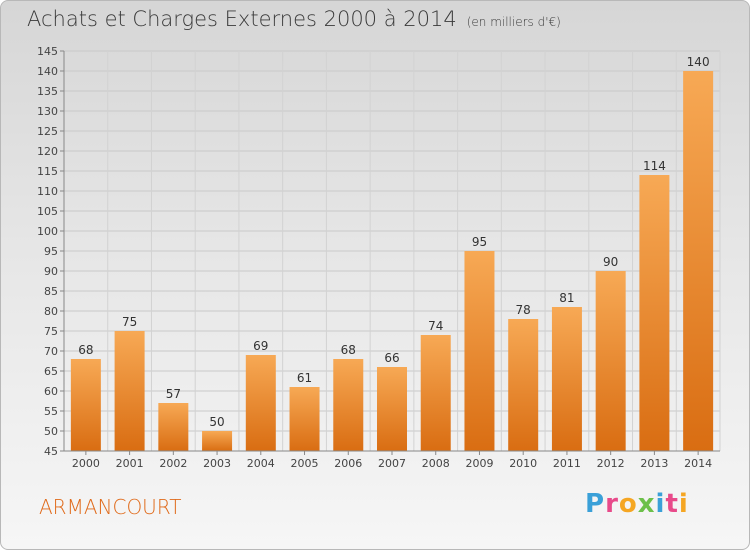  Describe the element at coordinates (610, 361) in the screenshot. I see `bar-2012` at that location.